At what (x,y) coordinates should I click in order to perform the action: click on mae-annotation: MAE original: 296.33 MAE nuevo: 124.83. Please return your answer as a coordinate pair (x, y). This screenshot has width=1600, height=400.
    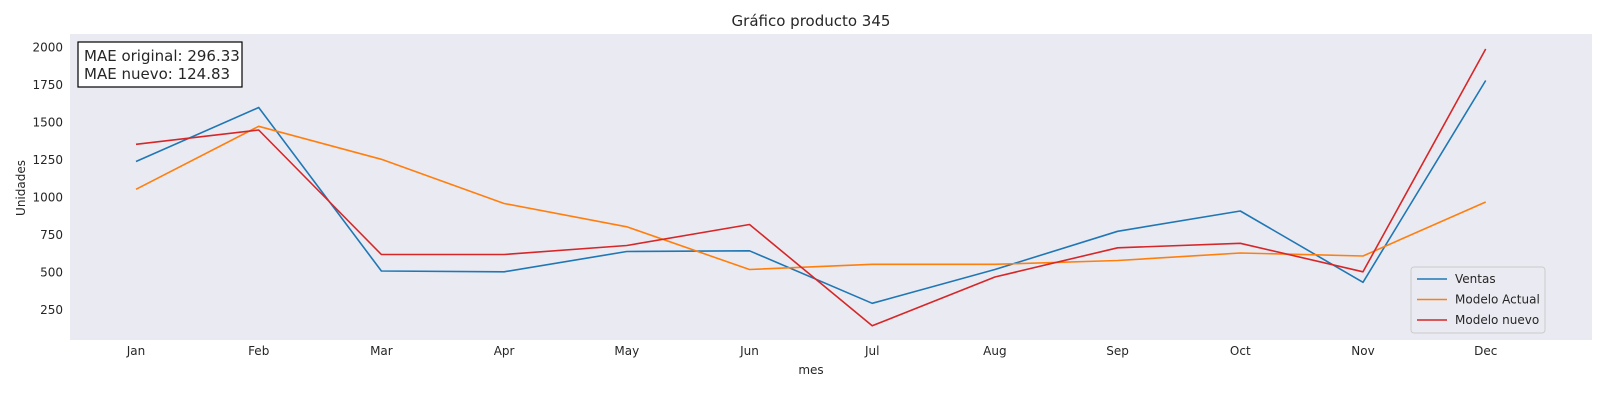
    Looking at the image, I should click on (160, 64).